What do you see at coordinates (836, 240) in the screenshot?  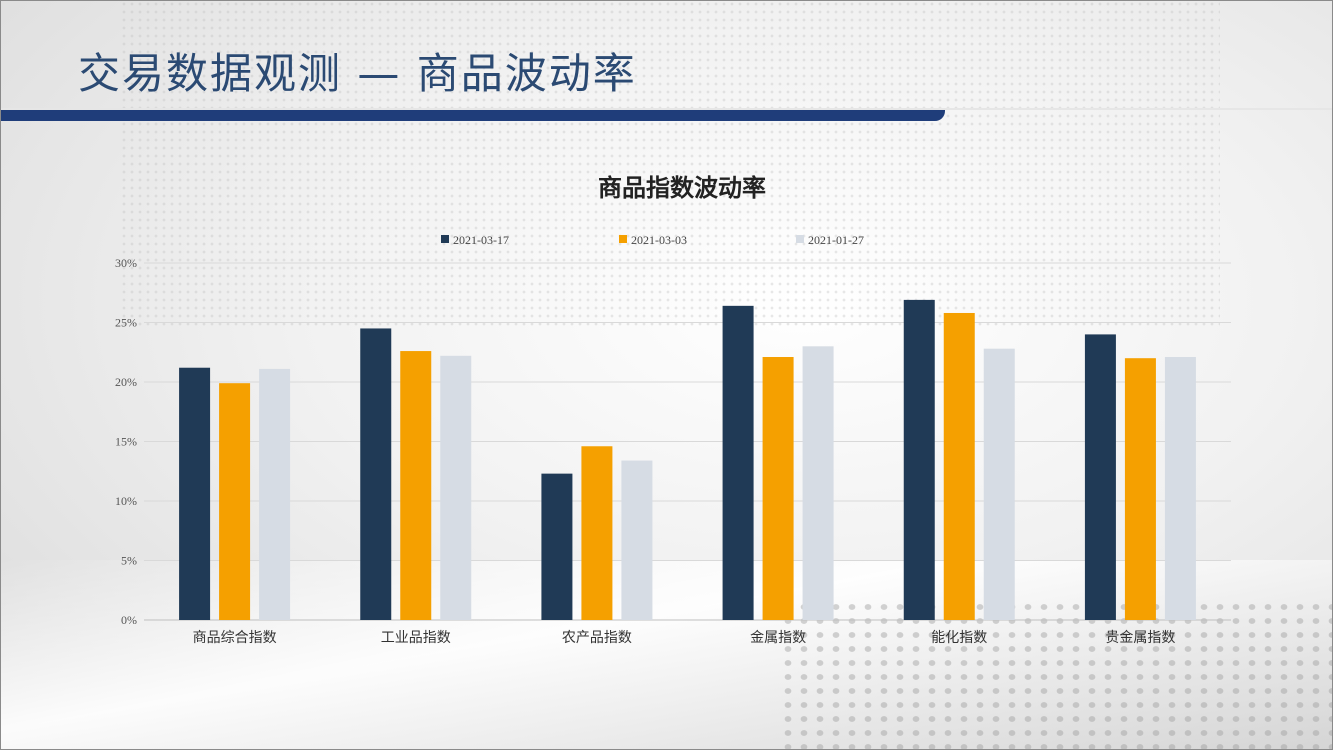 I see `legend-label: 2021-01-27` at bounding box center [836, 240].